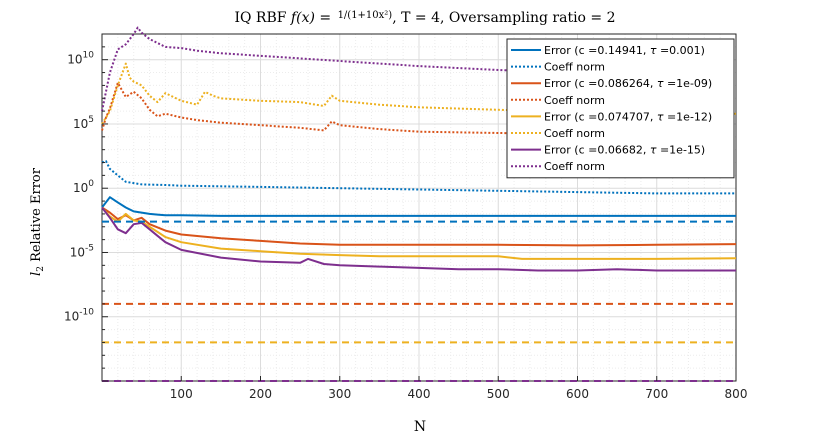  Describe the element at coordinates (420, 427) in the screenshot. I see `x-axis-label: N` at that location.